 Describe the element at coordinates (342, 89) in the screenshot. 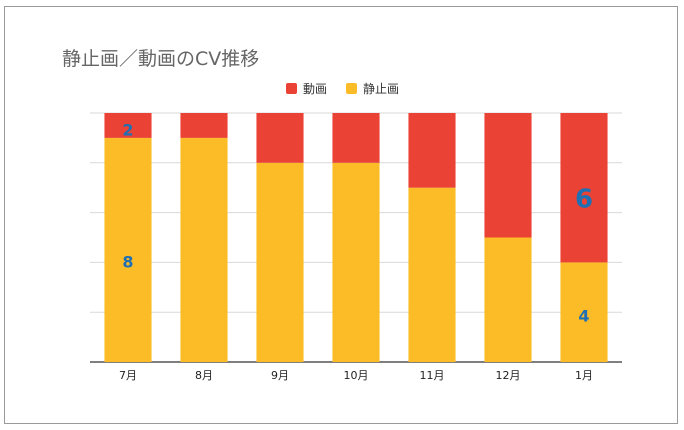

I see `legend: 動画 静止画` at that location.